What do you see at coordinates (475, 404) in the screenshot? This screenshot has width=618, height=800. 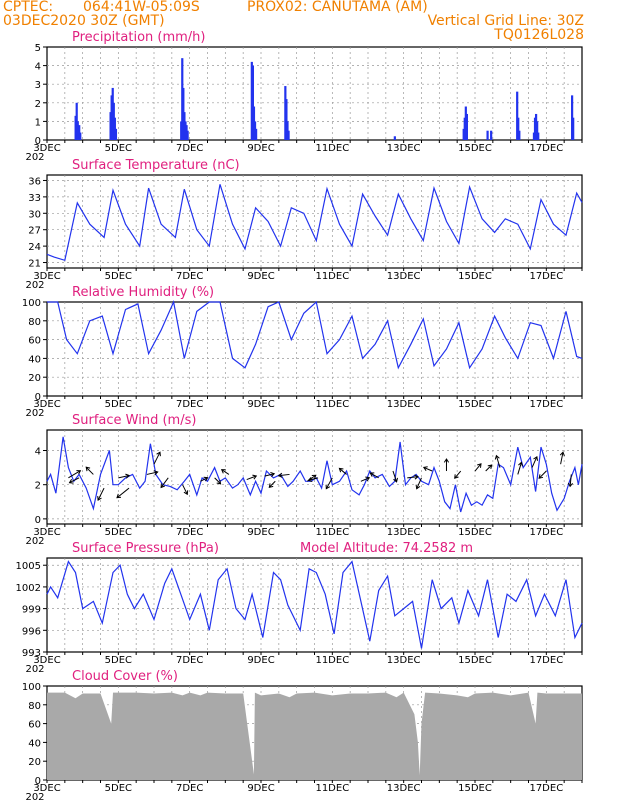 I see `humidity-xtick-label: 15DEC` at bounding box center [475, 404].